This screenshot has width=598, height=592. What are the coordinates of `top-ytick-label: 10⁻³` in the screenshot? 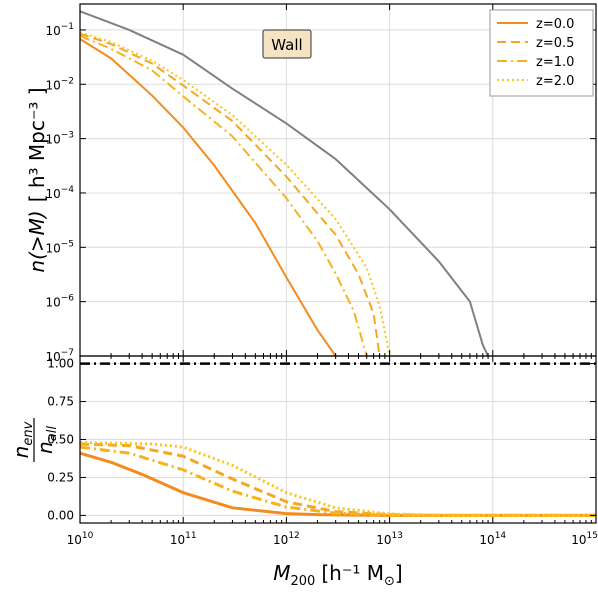 It's located at (59, 139).